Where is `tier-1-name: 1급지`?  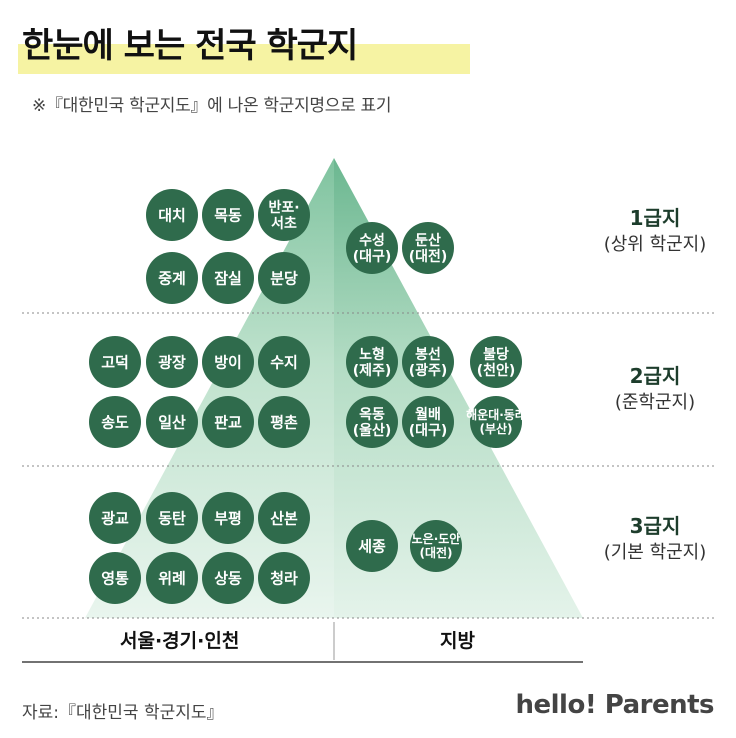 tier-1-name: 1급지 is located at coordinates (655, 218).